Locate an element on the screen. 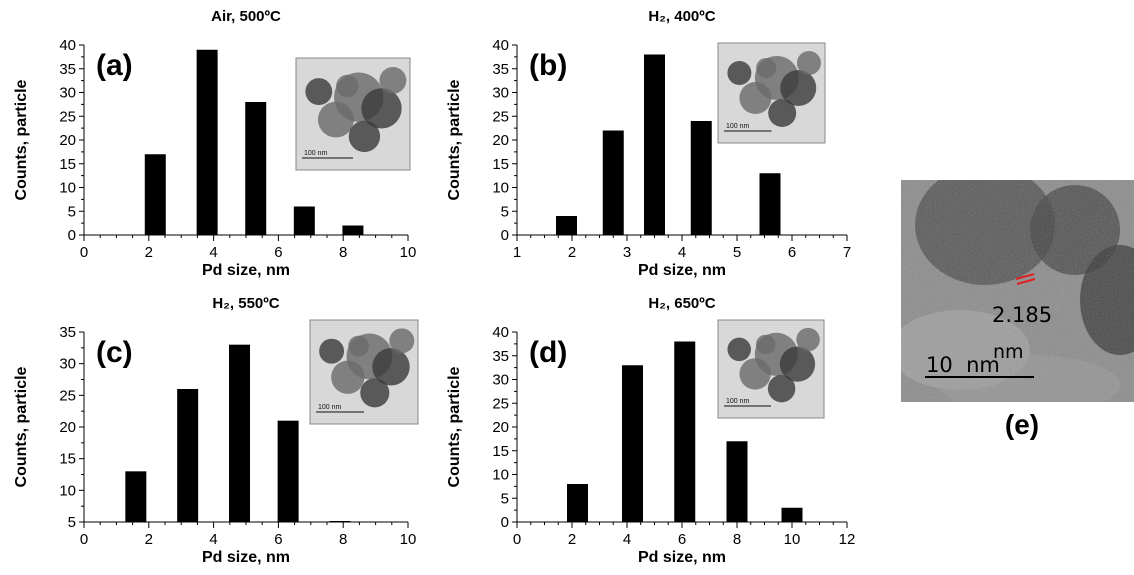 The width and height of the screenshot is (1134, 575). chart-title: Air, 500ºC is located at coordinates (246, 16).